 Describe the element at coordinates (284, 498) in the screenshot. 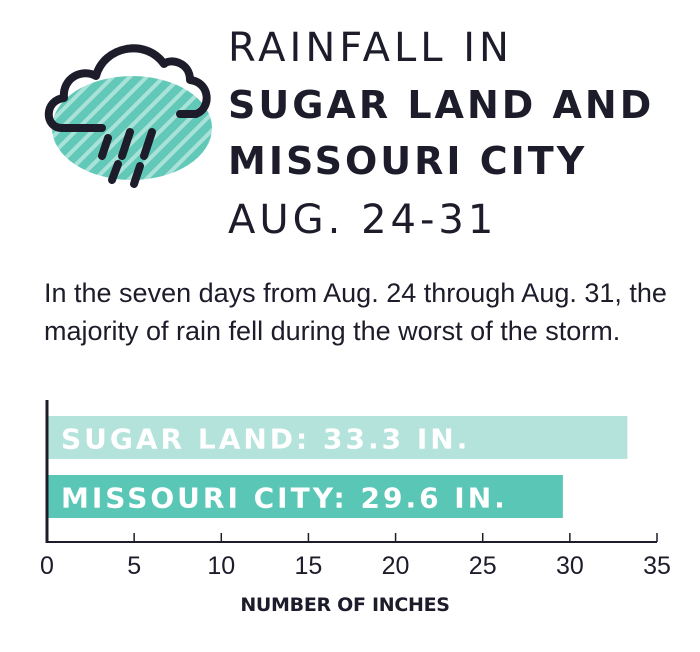

I see `bar-label-2: MISSOURI CITY: 29.6 IN.` at that location.